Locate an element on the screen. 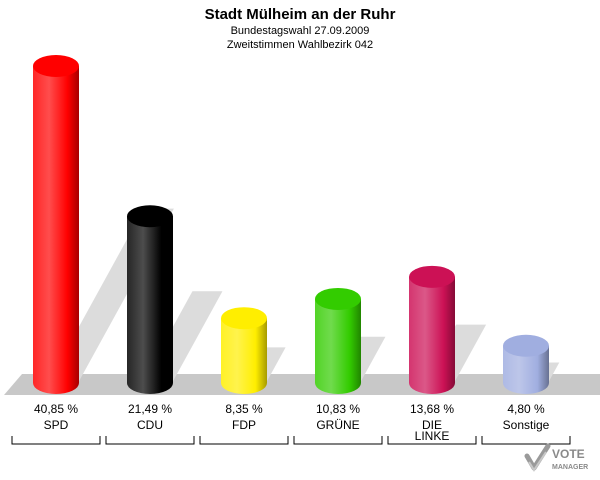 This screenshot has height=480, width=600. vote-manager-logo: VOTE MANAGER is located at coordinates (556, 457).